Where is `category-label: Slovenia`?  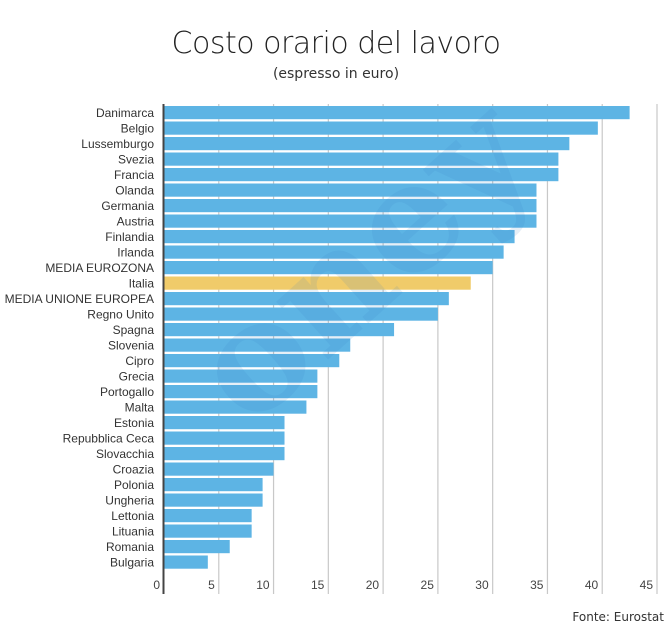
category-label: Slovenia is located at coordinates (131, 345).